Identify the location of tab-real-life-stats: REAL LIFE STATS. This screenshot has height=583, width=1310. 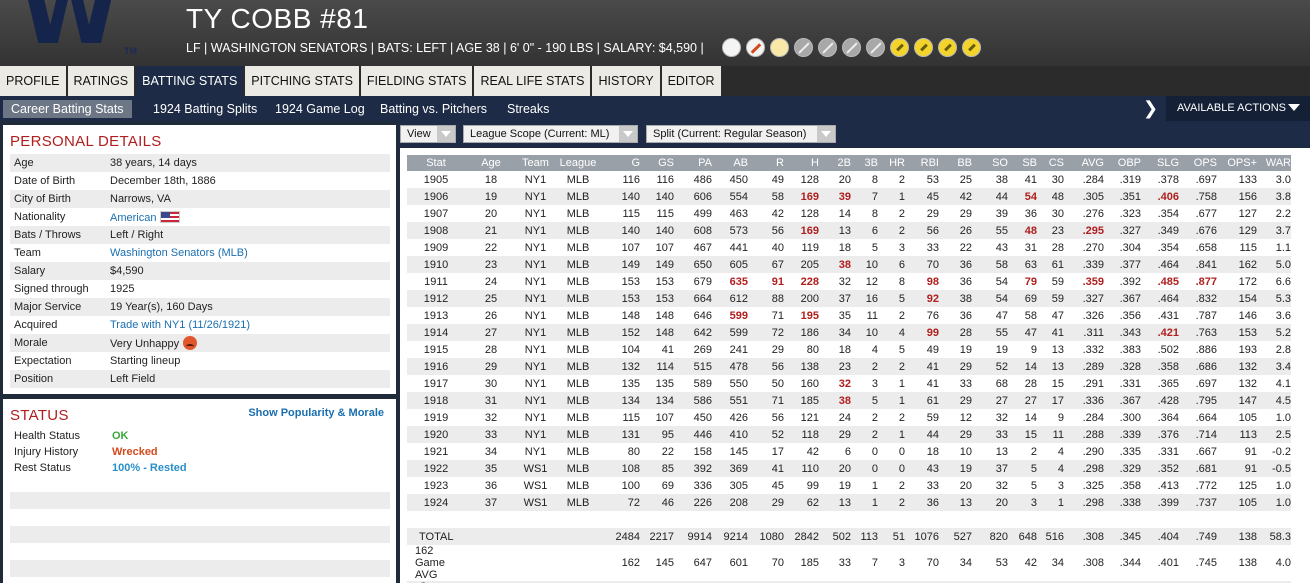
(532, 81).